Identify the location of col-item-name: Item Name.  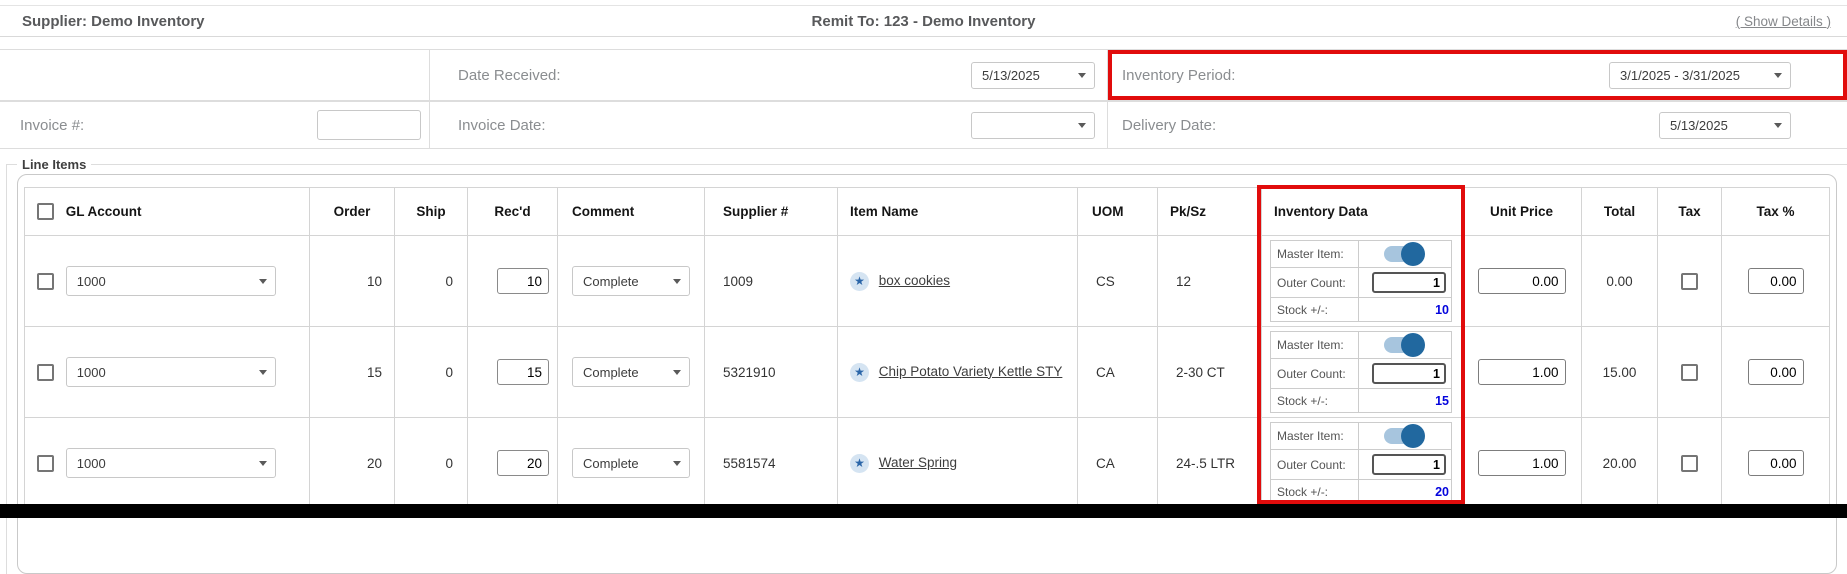
(957, 211).